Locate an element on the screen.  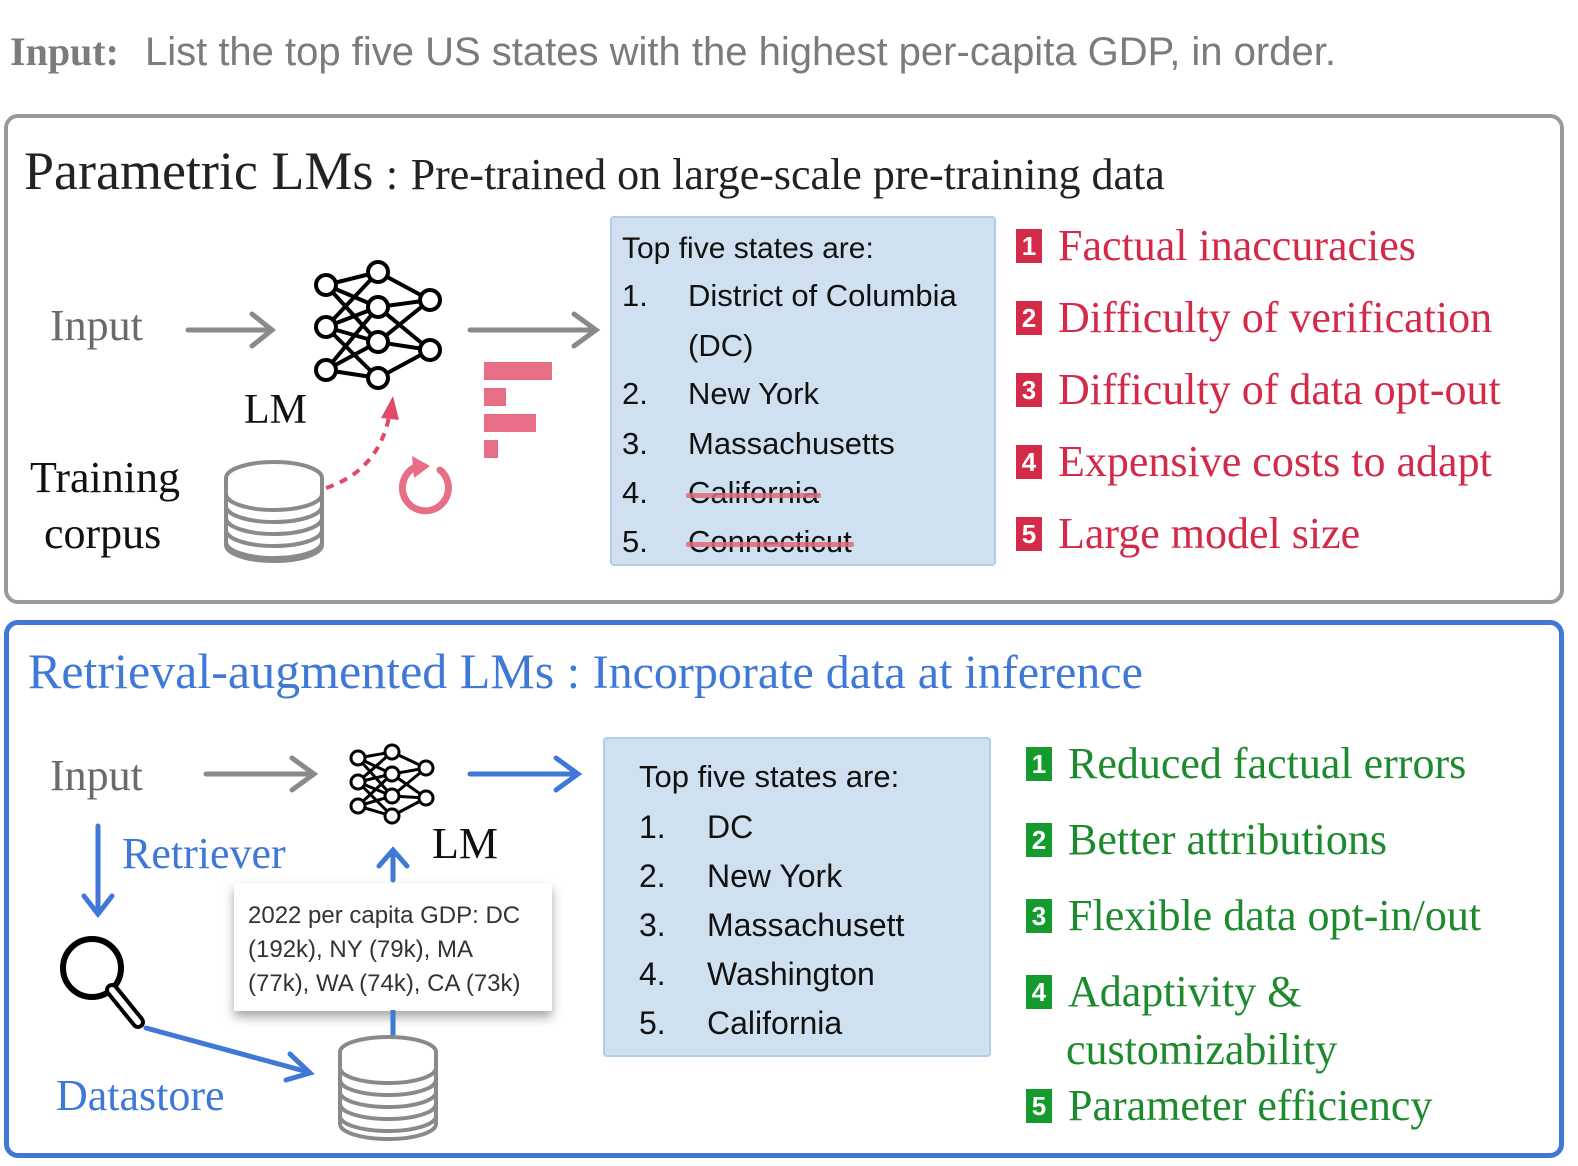
issue-text: Factual inaccuracies is located at coordinates (1237, 245).